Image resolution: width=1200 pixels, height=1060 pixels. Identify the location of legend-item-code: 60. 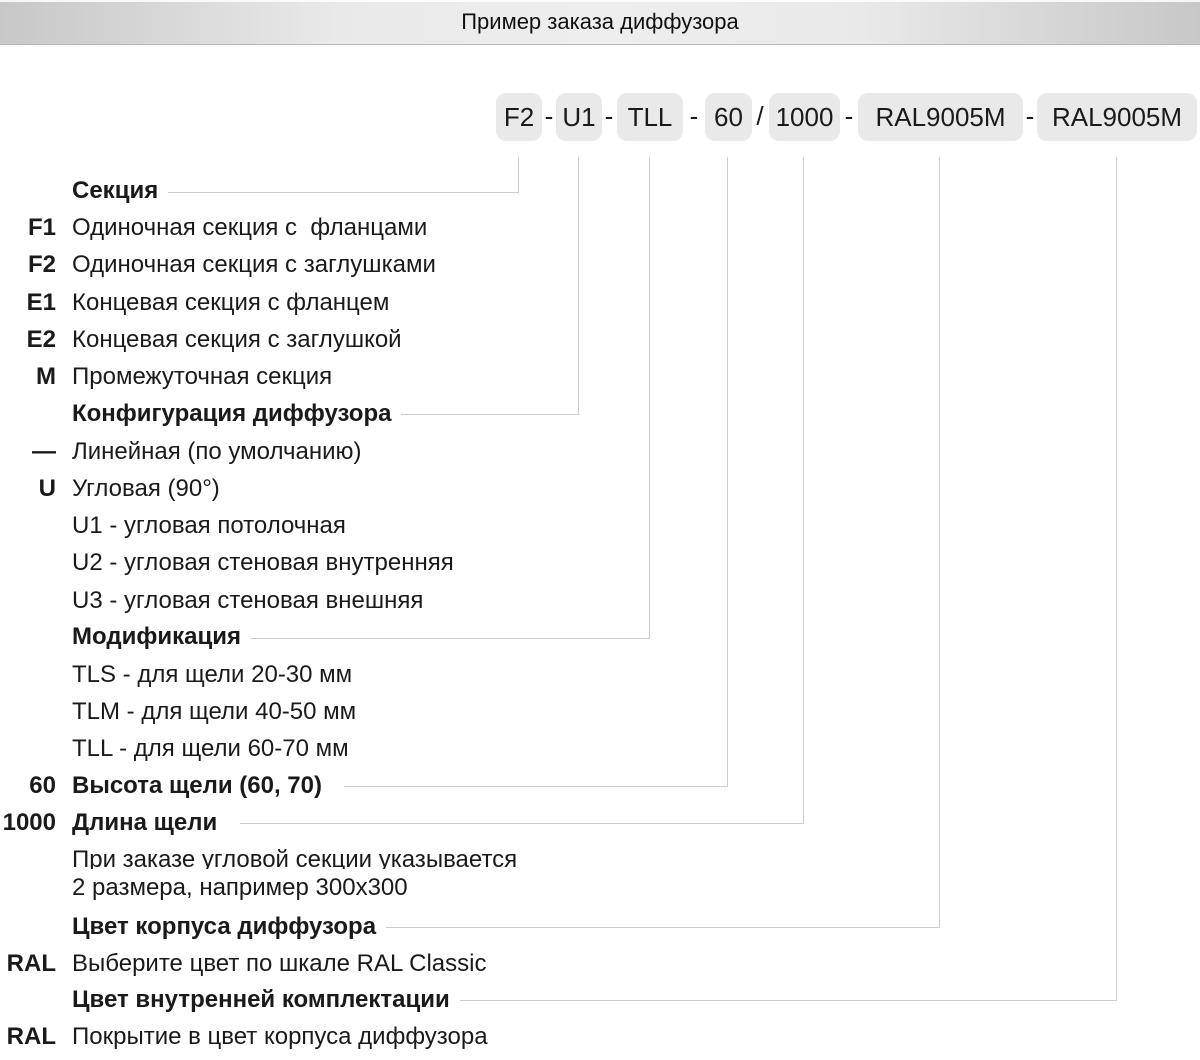
(42, 785).